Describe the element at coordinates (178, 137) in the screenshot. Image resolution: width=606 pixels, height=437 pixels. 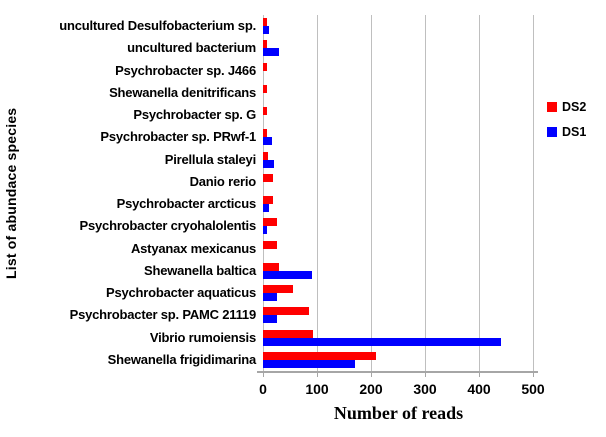
I see `category-label: Psychrobacter sp. PRwf-1` at that location.